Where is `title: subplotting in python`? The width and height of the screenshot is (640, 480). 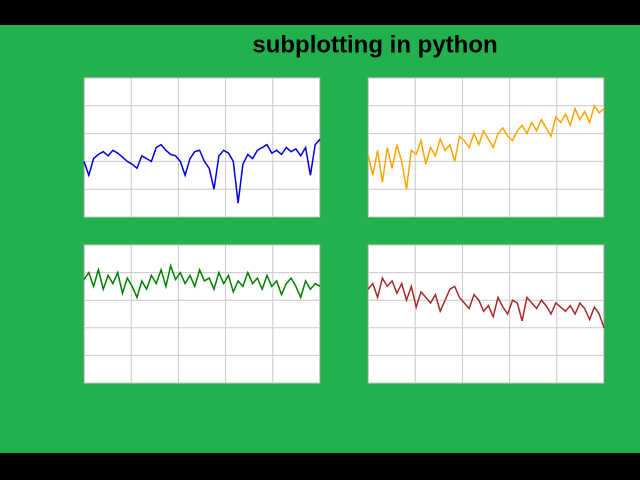
title: subplotting in python is located at coordinates (374, 44).